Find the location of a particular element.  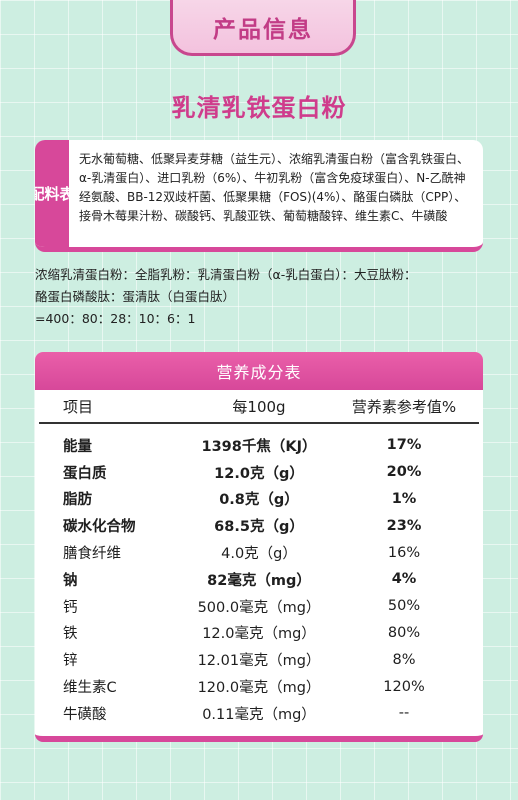

ratio-line: 浓缩乳清蛋白粉：全脂乳粉：乳清蛋白粉（α-乳白蛋白）：大豆肽粉： is located at coordinates (226, 274).